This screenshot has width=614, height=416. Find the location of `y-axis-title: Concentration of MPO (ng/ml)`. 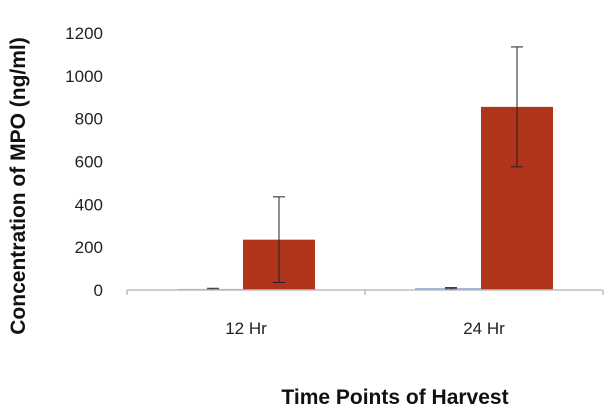

y-axis-title: Concentration of MPO (ng/ml) is located at coordinates (18, 185).